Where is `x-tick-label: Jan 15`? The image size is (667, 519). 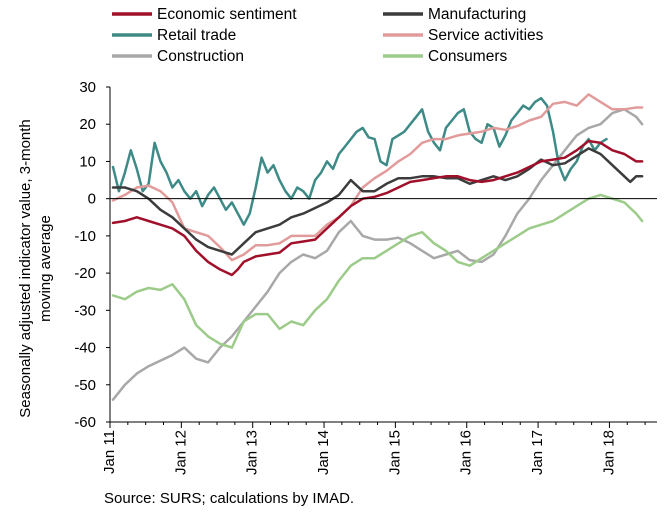 x-tick-label: Jan 15 is located at coordinates (394, 452).